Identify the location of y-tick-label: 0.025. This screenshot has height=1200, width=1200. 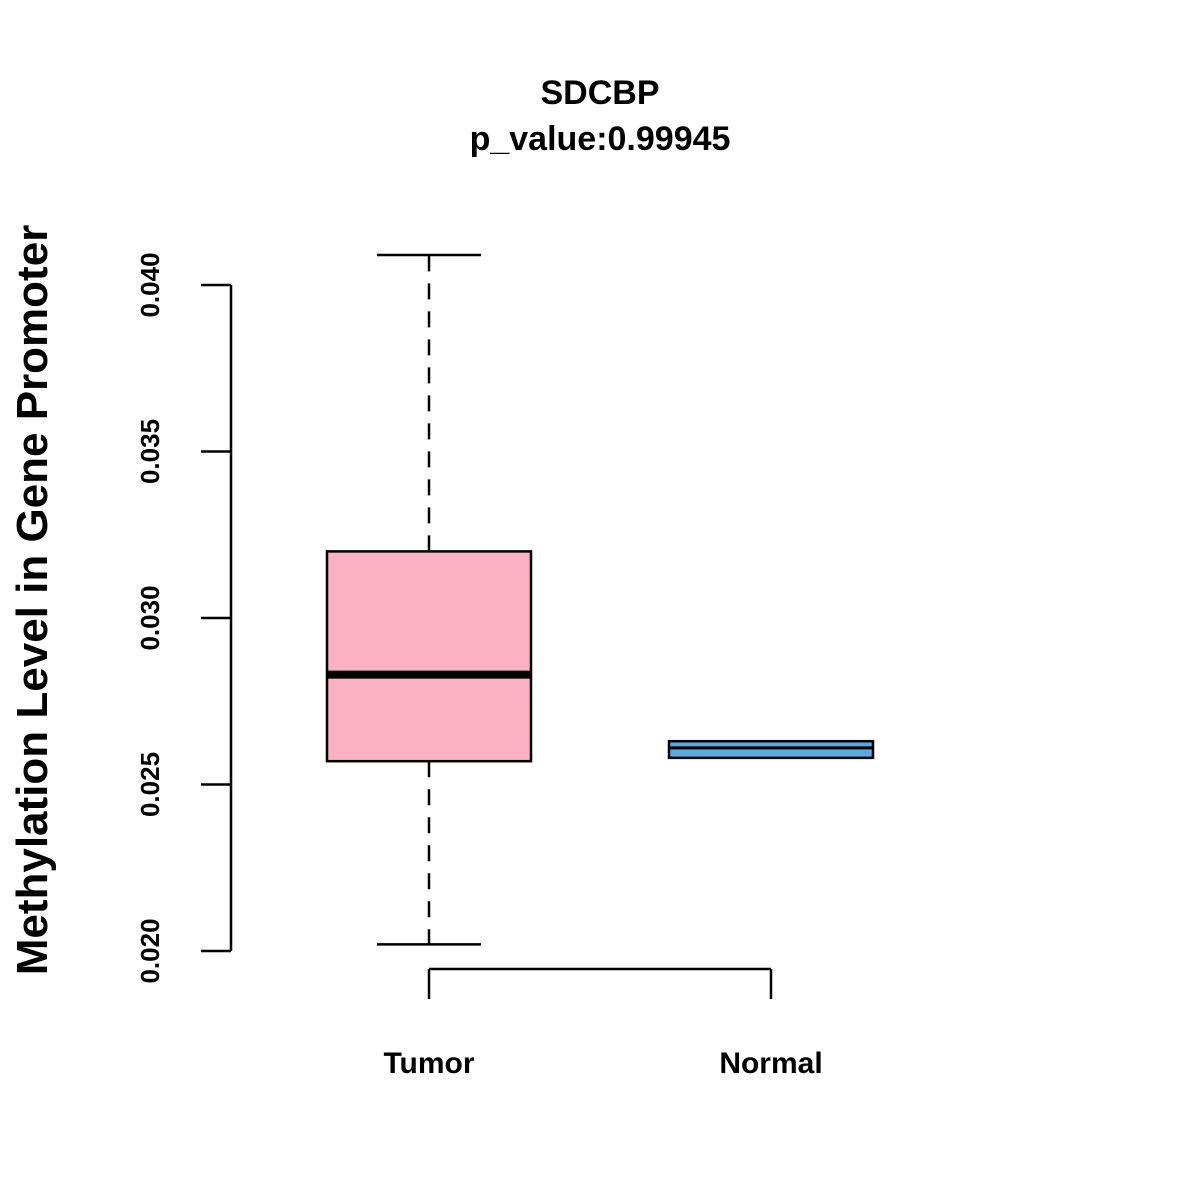
(150, 784).